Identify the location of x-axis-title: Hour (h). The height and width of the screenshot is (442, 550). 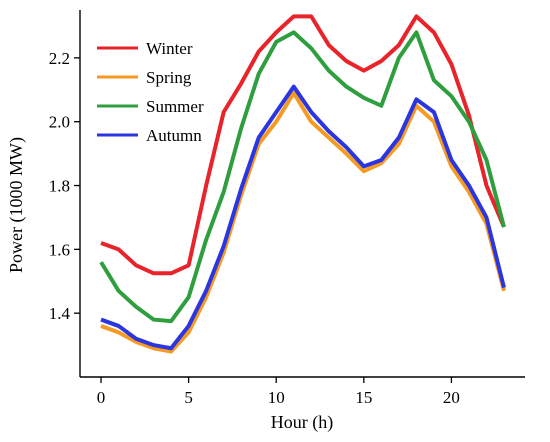
(302, 422).